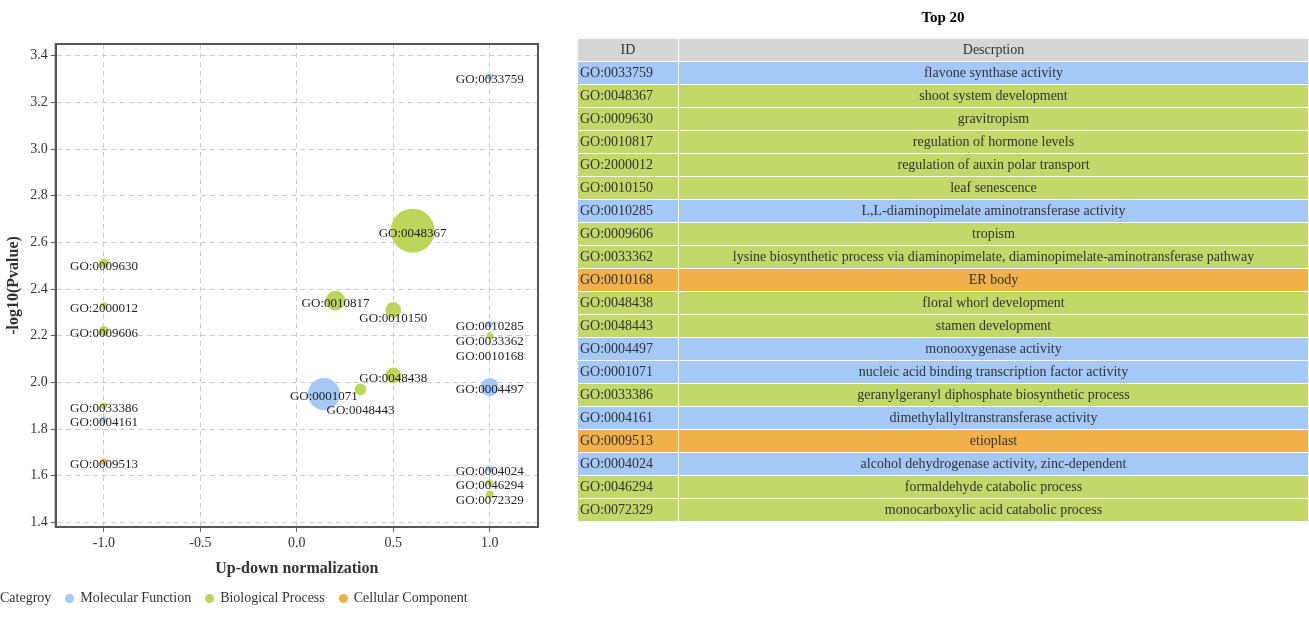  I want to click on y-tick-label: 2.0, so click(39, 382).